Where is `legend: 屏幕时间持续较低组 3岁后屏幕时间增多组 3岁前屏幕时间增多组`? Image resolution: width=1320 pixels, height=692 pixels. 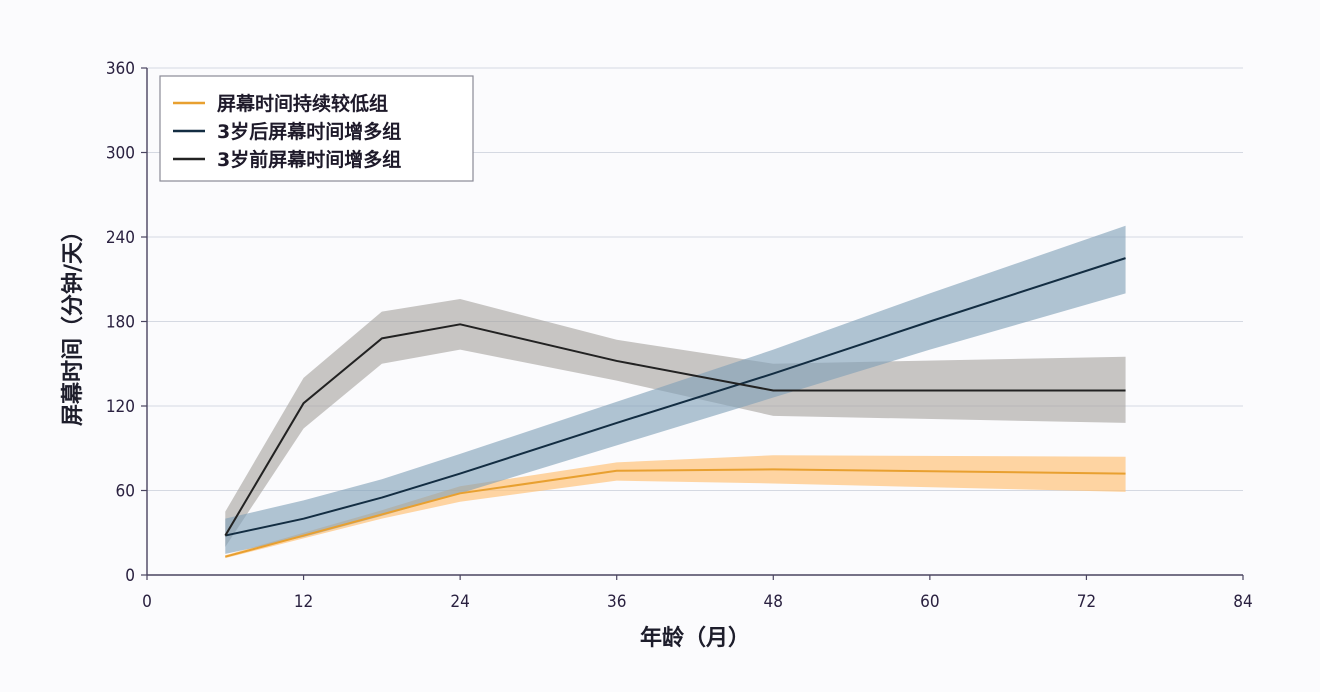
legend: 屏幕时间持续较低组 3岁后屏幕时间增多组 3岁前屏幕时间增多组 is located at coordinates (316, 128).